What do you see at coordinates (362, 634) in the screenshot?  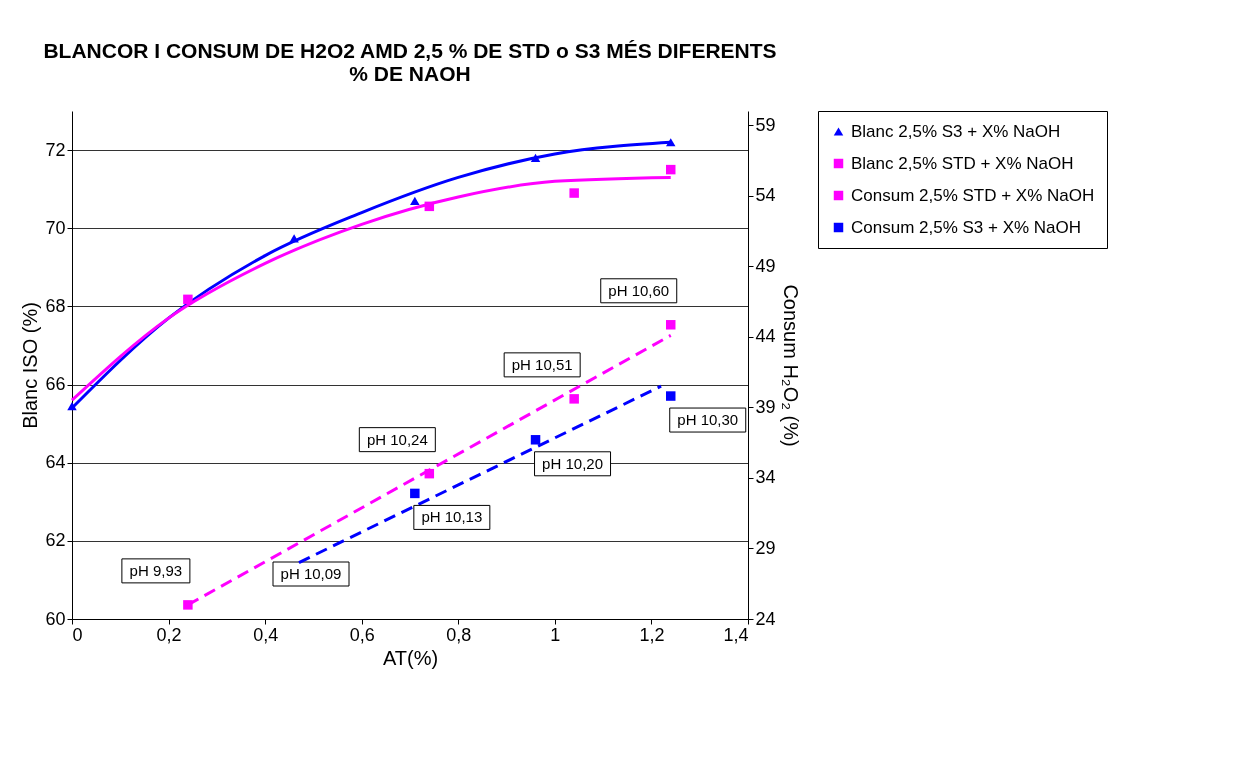 I see `x-tick-label: 0,6` at bounding box center [362, 634].